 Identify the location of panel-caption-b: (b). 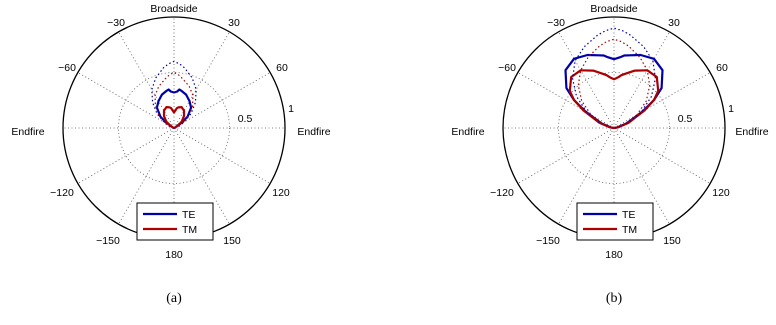
(614, 298).